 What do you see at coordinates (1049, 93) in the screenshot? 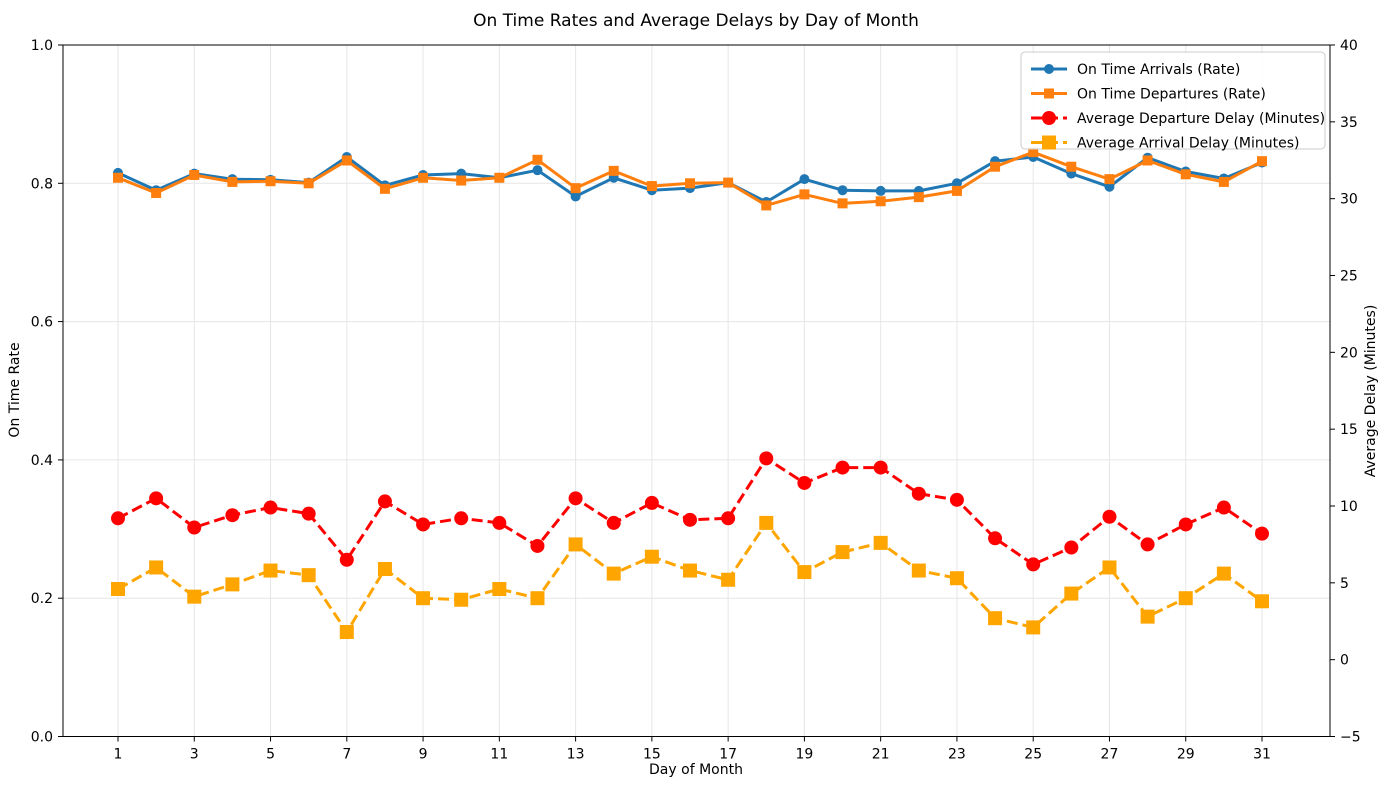
I see `legend-swatch-marker-on-time-departures` at bounding box center [1049, 93].